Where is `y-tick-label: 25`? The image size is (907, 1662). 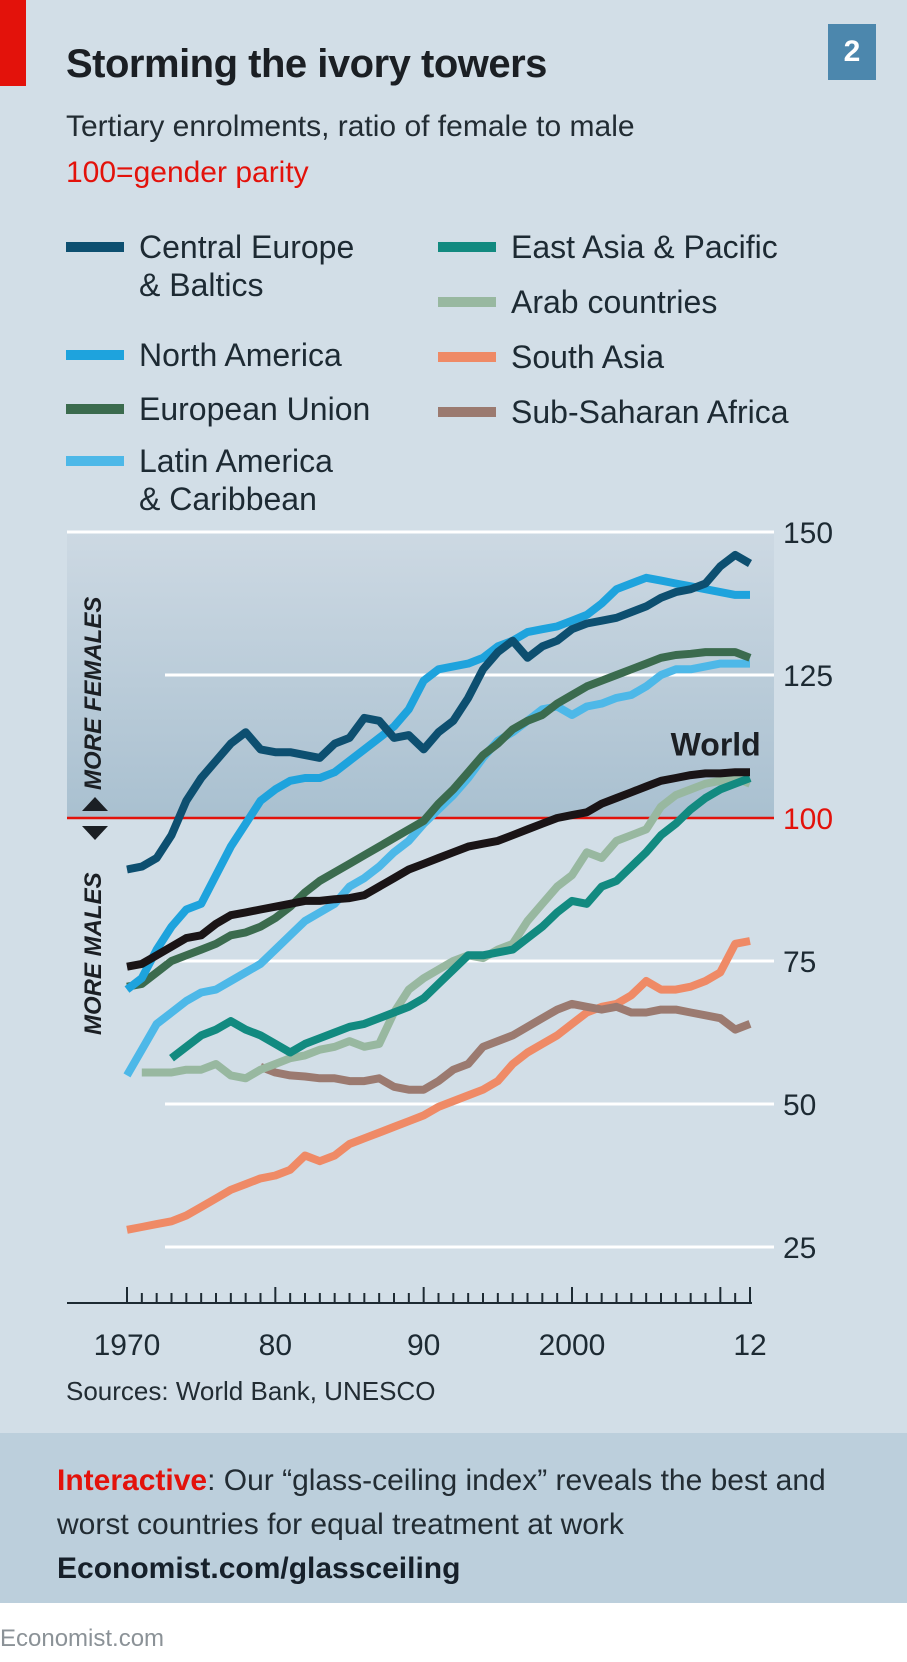
y-tick-label: 25 is located at coordinates (799, 1248).